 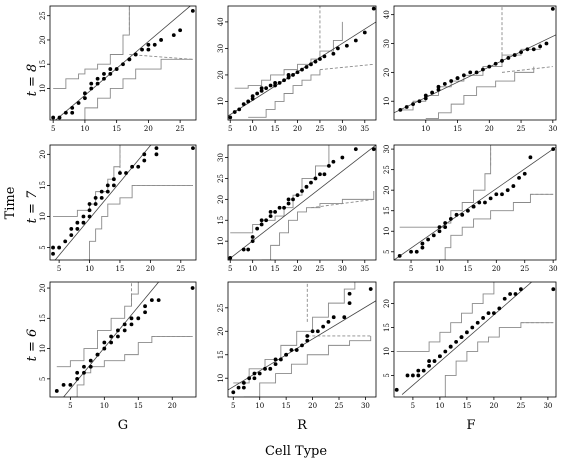 What do you see at coordinates (496, 269) in the screenshot?
I see `x-tick-label: 20` at bounding box center [496, 269].